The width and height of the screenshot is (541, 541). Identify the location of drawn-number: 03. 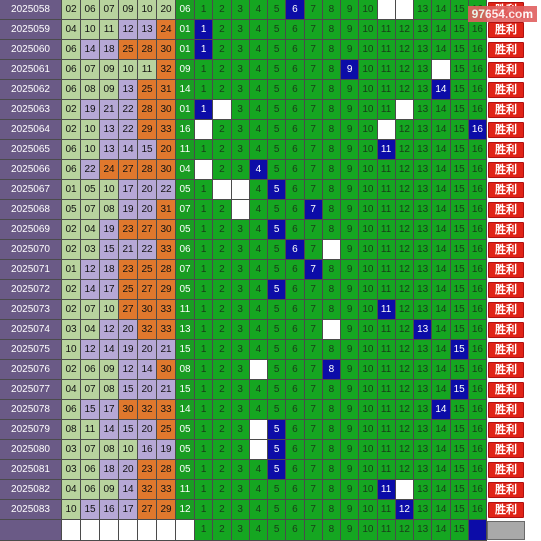
(90, 250).